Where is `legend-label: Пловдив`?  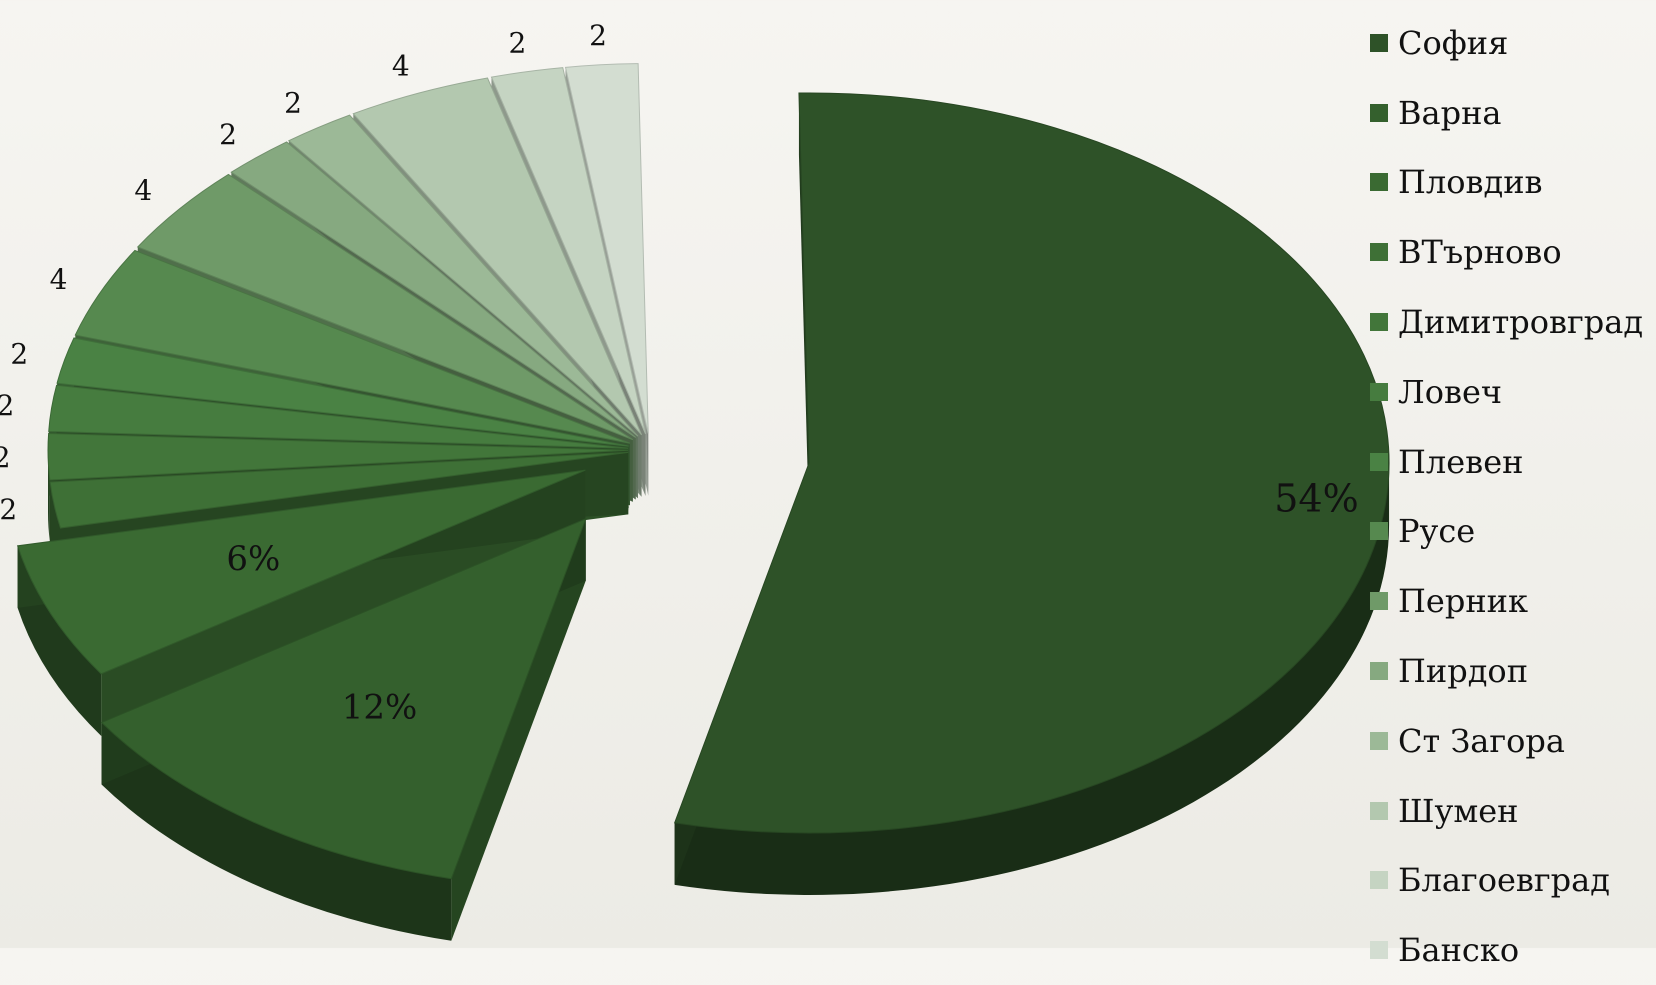 legend-label: Пловдив is located at coordinates (1470, 182).